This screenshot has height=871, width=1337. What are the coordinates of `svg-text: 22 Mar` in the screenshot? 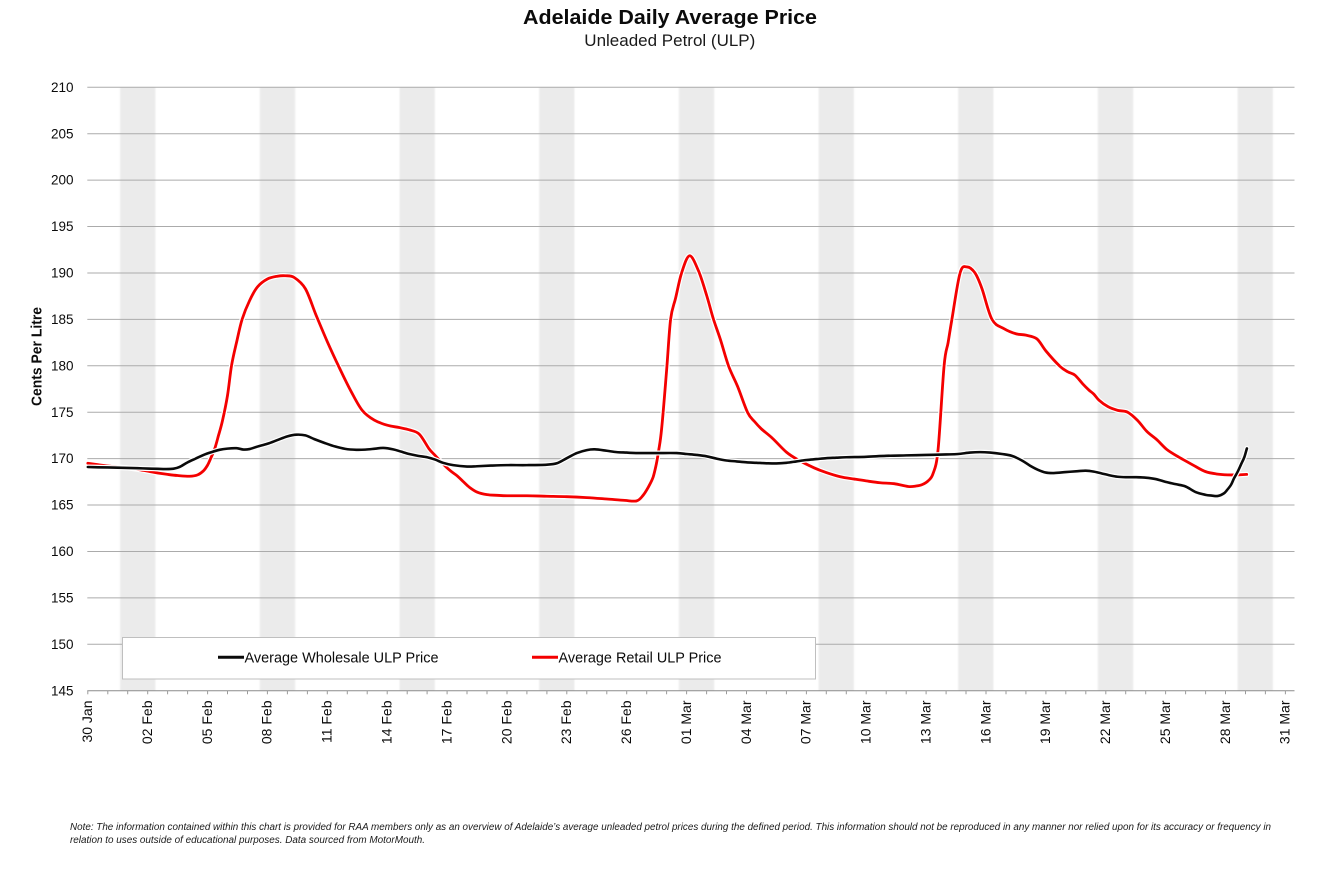 It's located at (1105, 722).